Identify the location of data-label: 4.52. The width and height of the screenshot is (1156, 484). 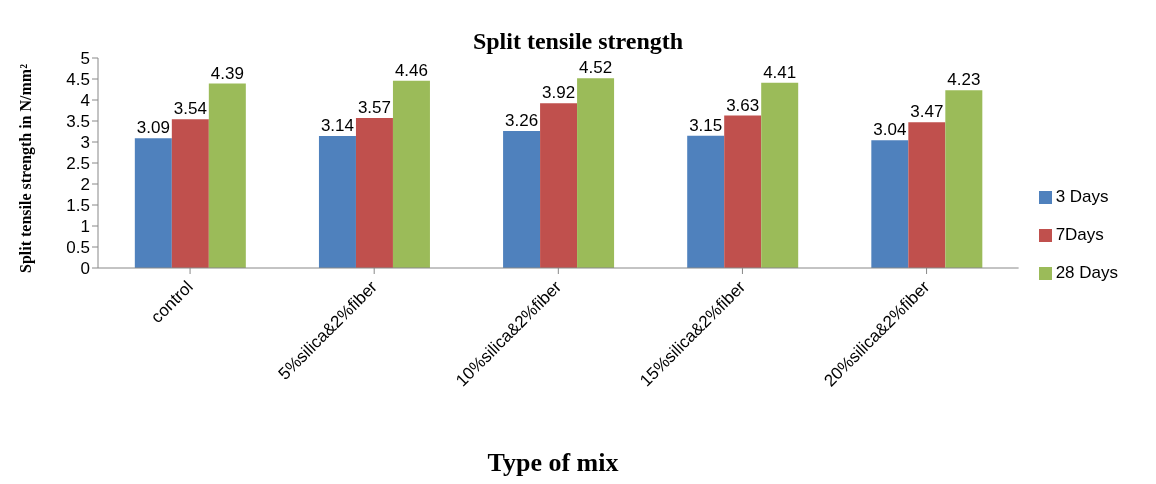
(596, 68).